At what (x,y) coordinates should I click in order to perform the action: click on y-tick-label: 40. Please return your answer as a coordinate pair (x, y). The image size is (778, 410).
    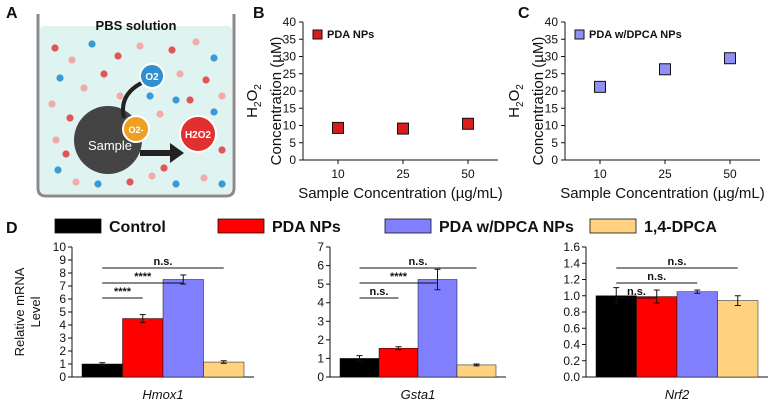
    Looking at the image, I should click on (552, 22).